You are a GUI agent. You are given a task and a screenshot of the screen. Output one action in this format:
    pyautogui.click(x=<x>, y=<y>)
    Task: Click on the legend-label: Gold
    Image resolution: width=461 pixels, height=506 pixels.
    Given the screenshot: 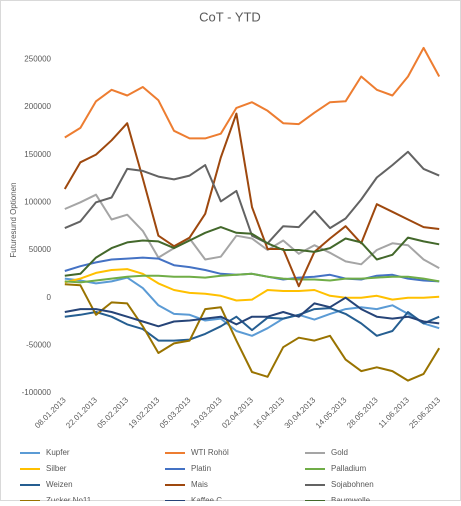 What is the action you would take?
    pyautogui.click(x=339, y=452)
    